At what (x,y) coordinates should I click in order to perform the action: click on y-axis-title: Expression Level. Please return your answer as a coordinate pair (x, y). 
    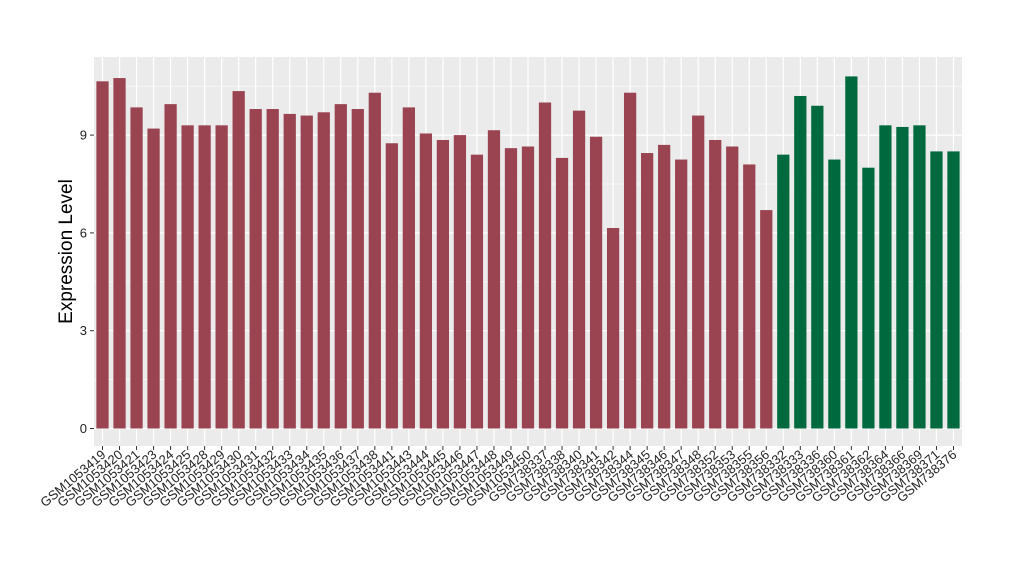
    Looking at the image, I should click on (66, 251).